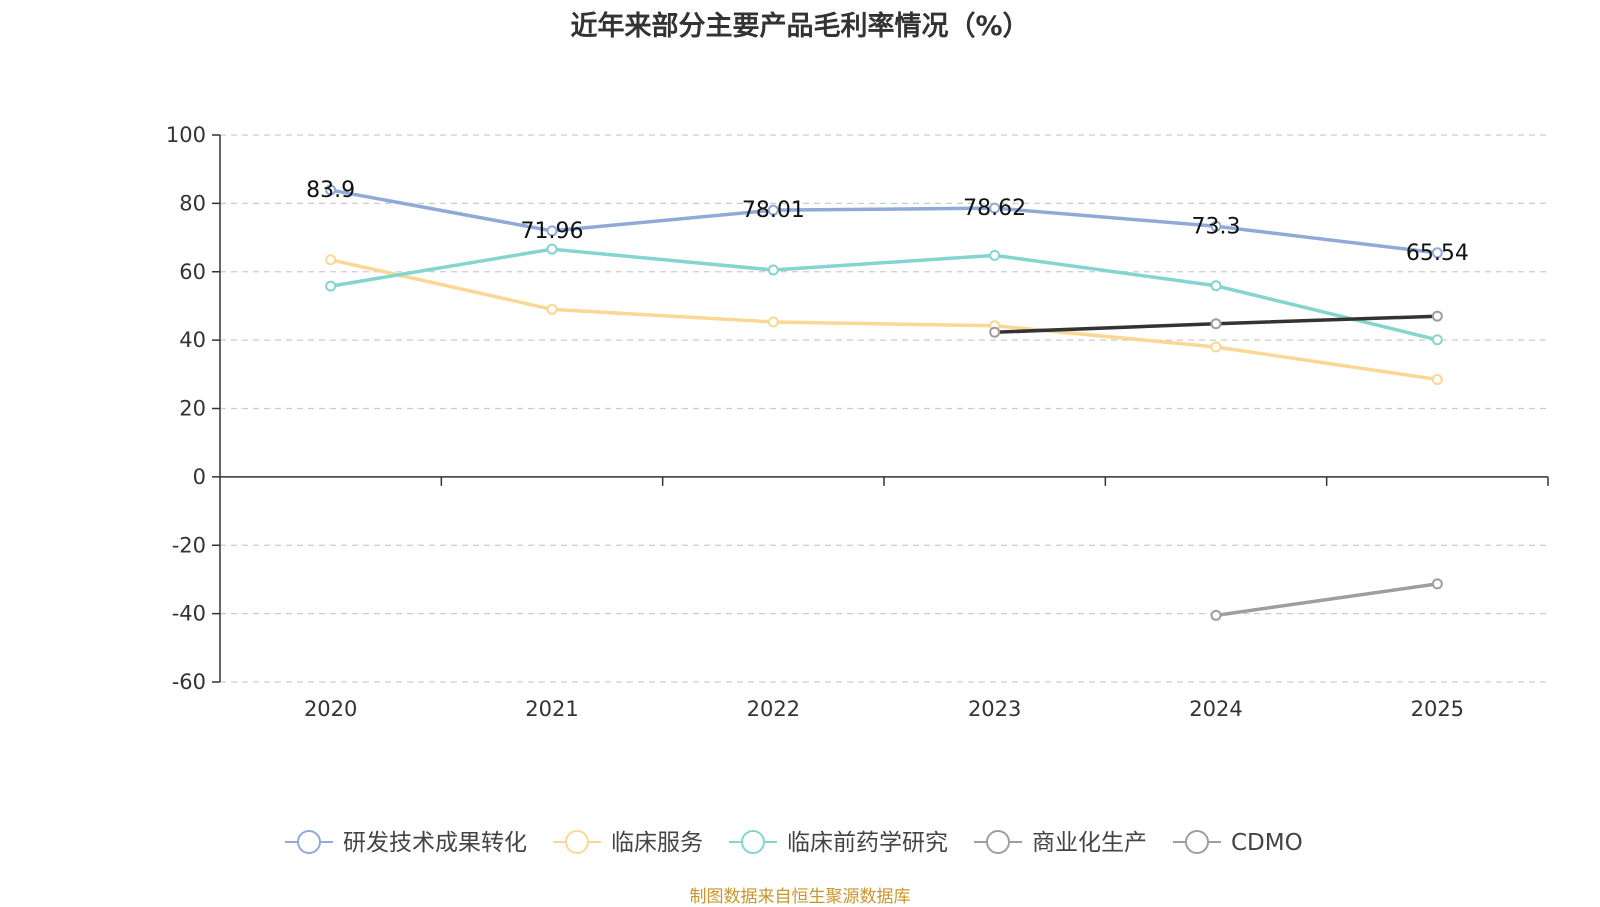  Describe the element at coordinates (330, 709) in the screenshot. I see `x-tick-label: 2020` at that location.